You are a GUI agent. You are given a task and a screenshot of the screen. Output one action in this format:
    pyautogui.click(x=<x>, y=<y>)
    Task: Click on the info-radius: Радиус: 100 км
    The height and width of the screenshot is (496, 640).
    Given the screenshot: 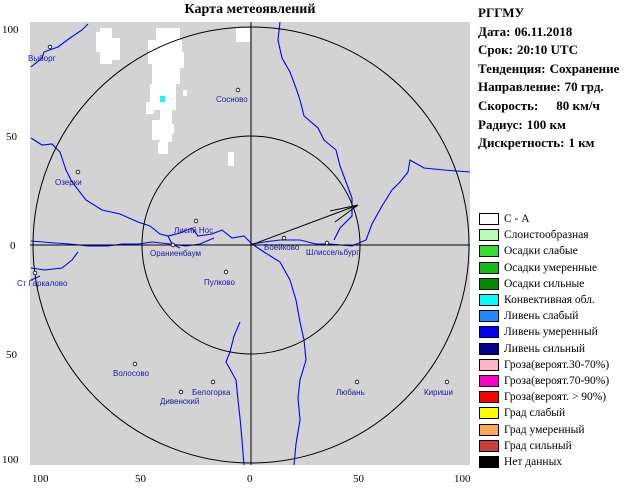 What is the action you would take?
    pyautogui.click(x=558, y=125)
    